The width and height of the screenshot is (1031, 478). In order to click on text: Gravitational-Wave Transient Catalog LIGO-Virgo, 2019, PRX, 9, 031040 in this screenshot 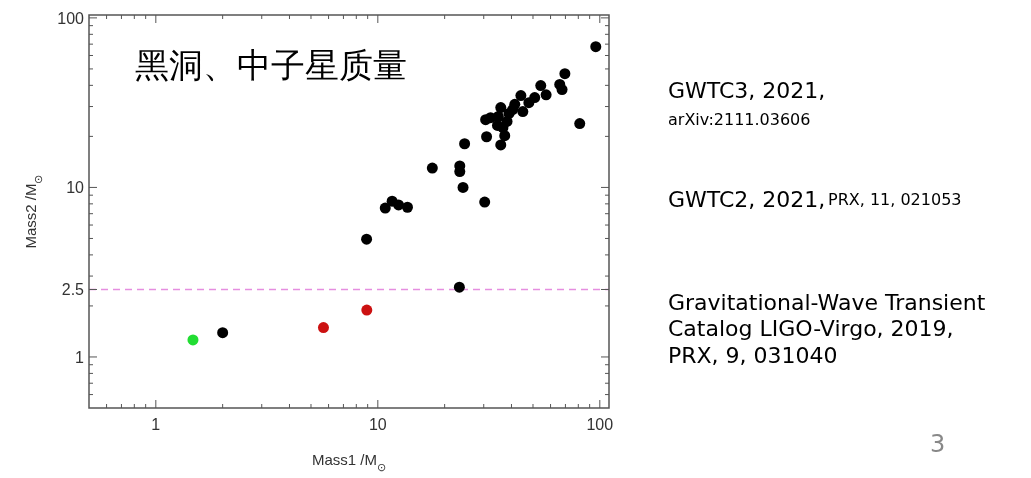, I will do `click(827, 330)`.